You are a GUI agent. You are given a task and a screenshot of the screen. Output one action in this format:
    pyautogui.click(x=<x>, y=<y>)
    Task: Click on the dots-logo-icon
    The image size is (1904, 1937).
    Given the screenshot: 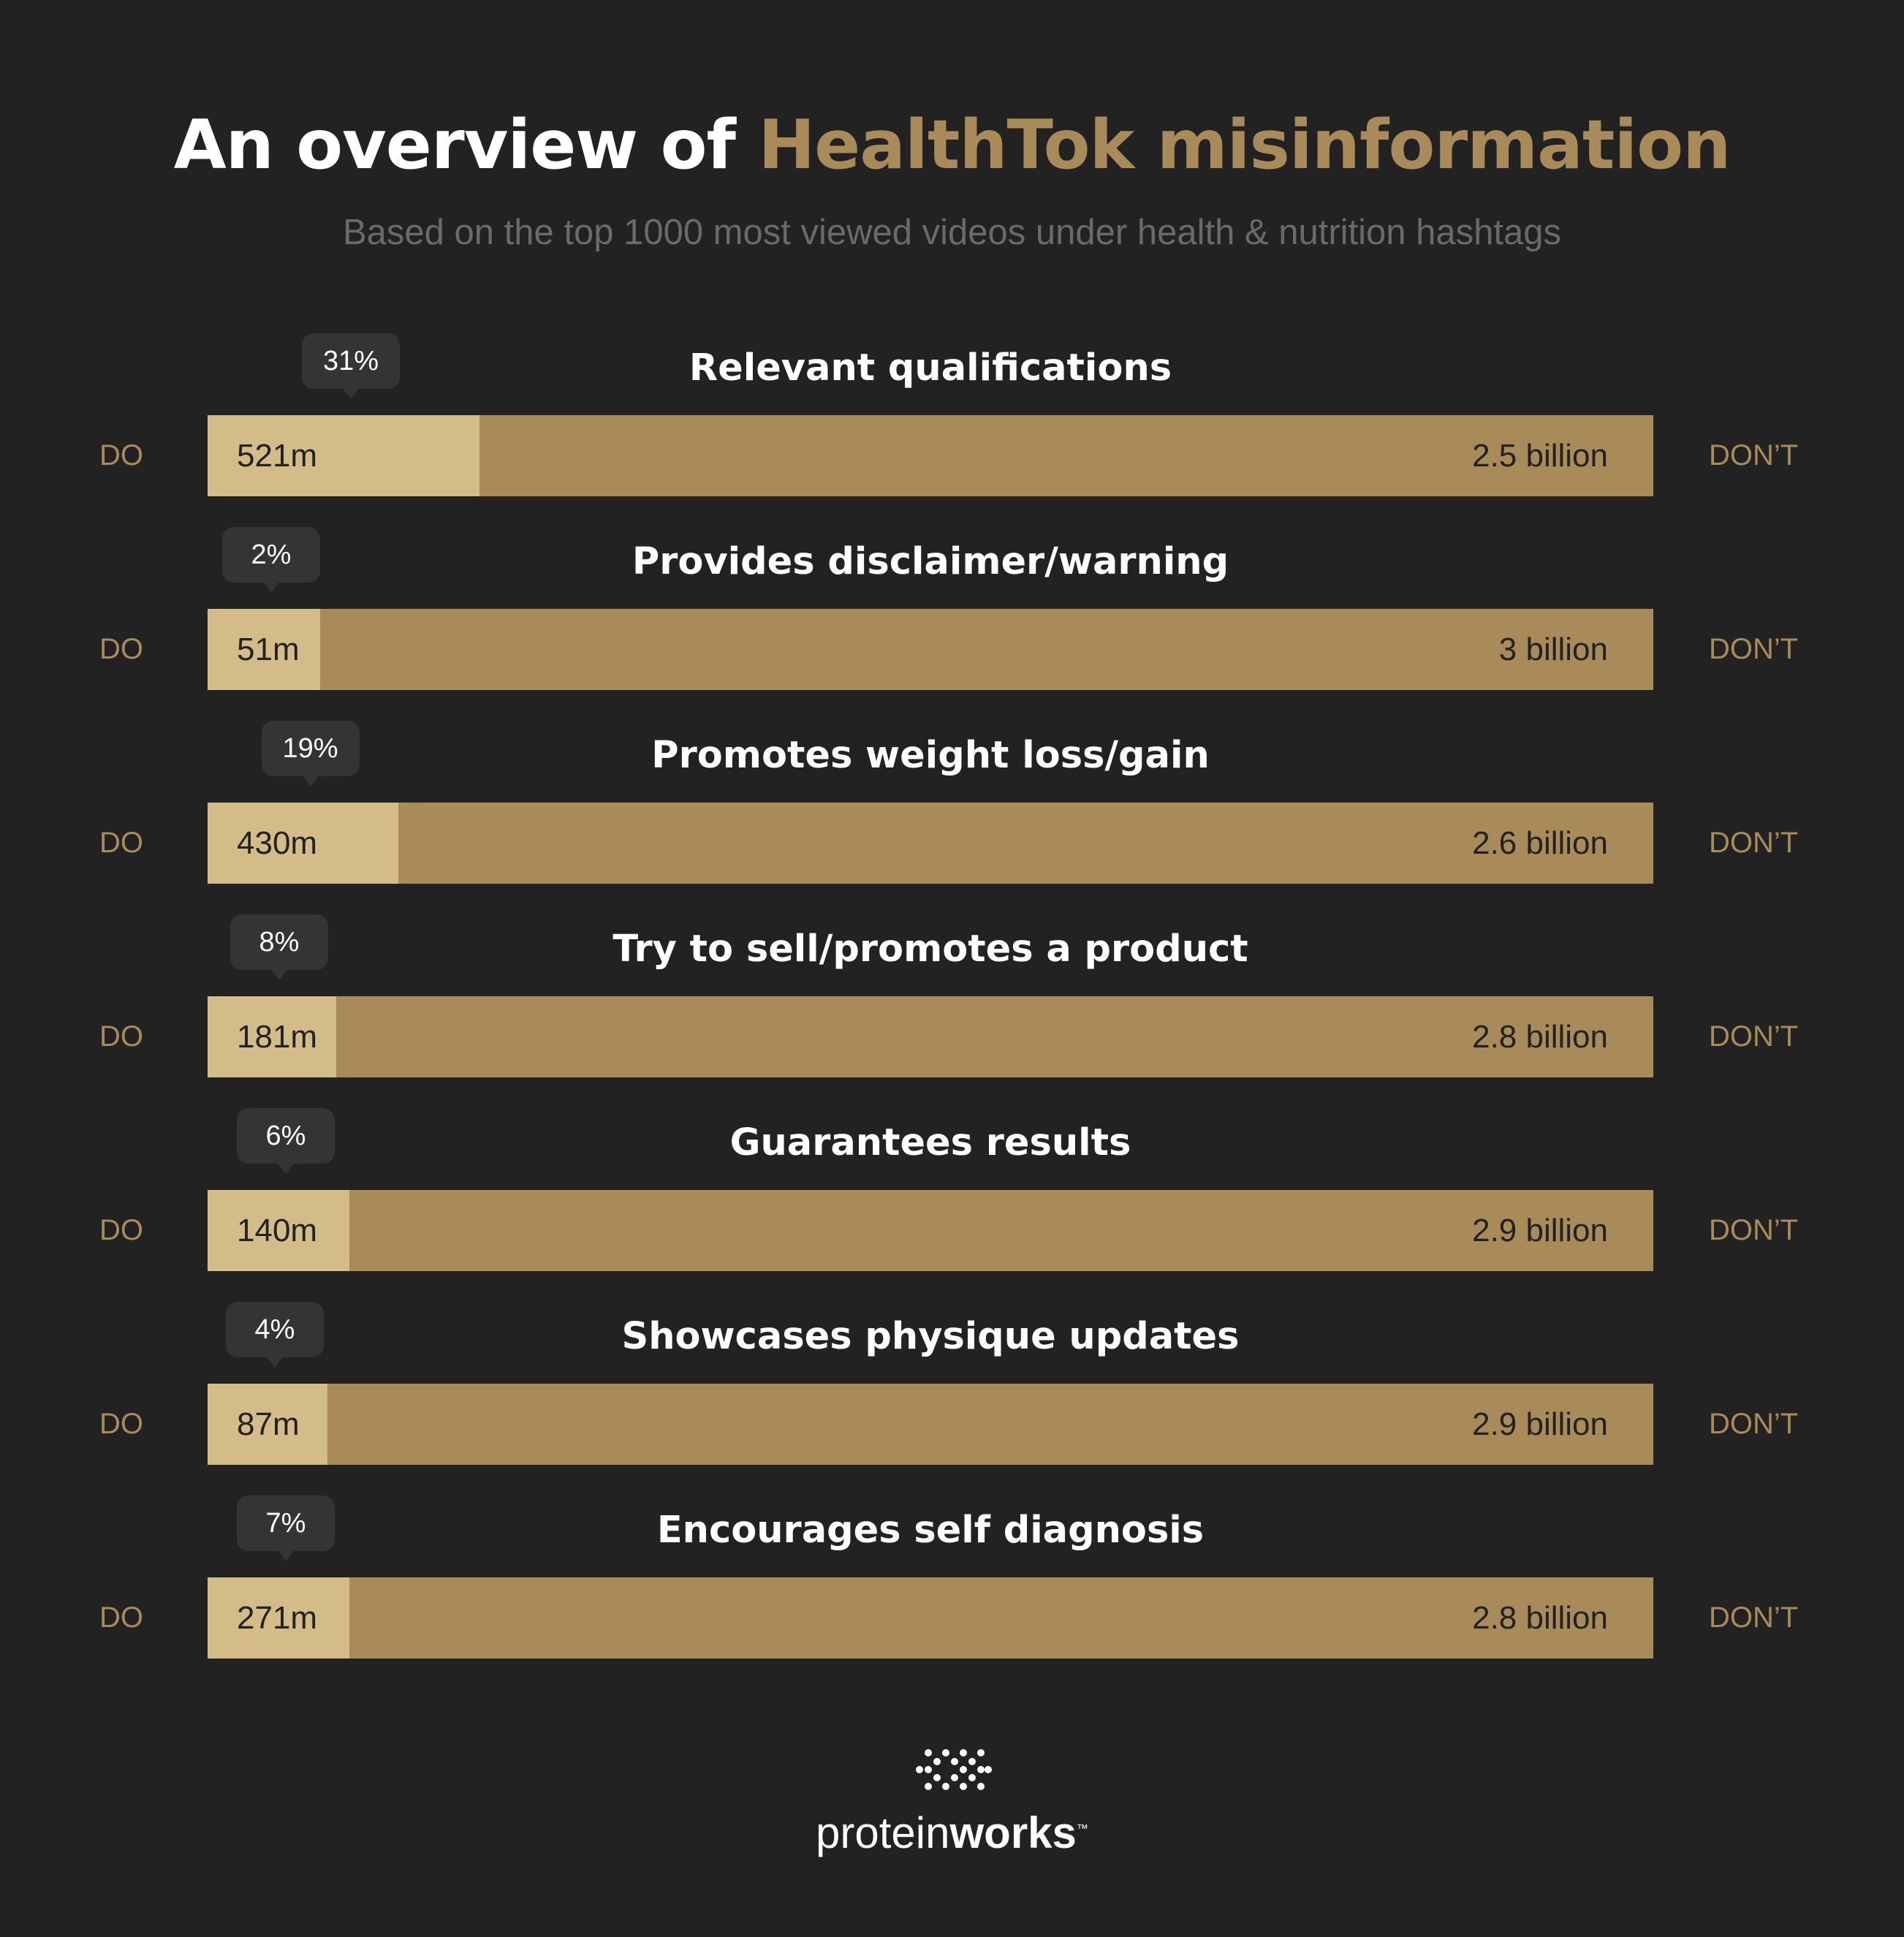 What is the action you would take?
    pyautogui.click(x=953, y=1770)
    